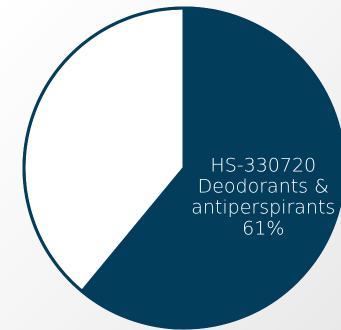 This screenshot has height=330, width=341. I want to click on slice-category-label: HS-330720, so click(263, 166).